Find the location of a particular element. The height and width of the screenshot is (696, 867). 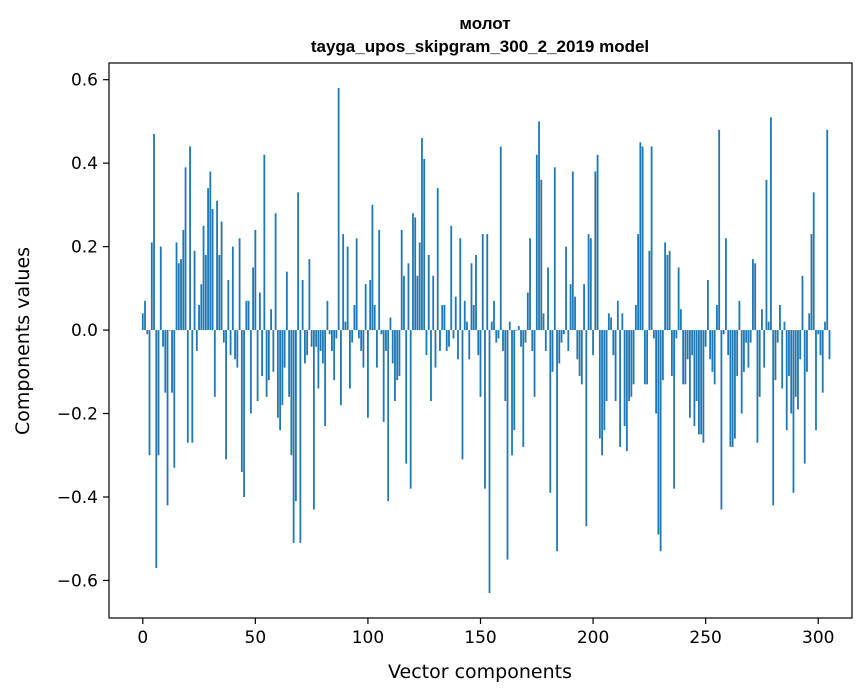

x-tick-label: 50 is located at coordinates (256, 638).